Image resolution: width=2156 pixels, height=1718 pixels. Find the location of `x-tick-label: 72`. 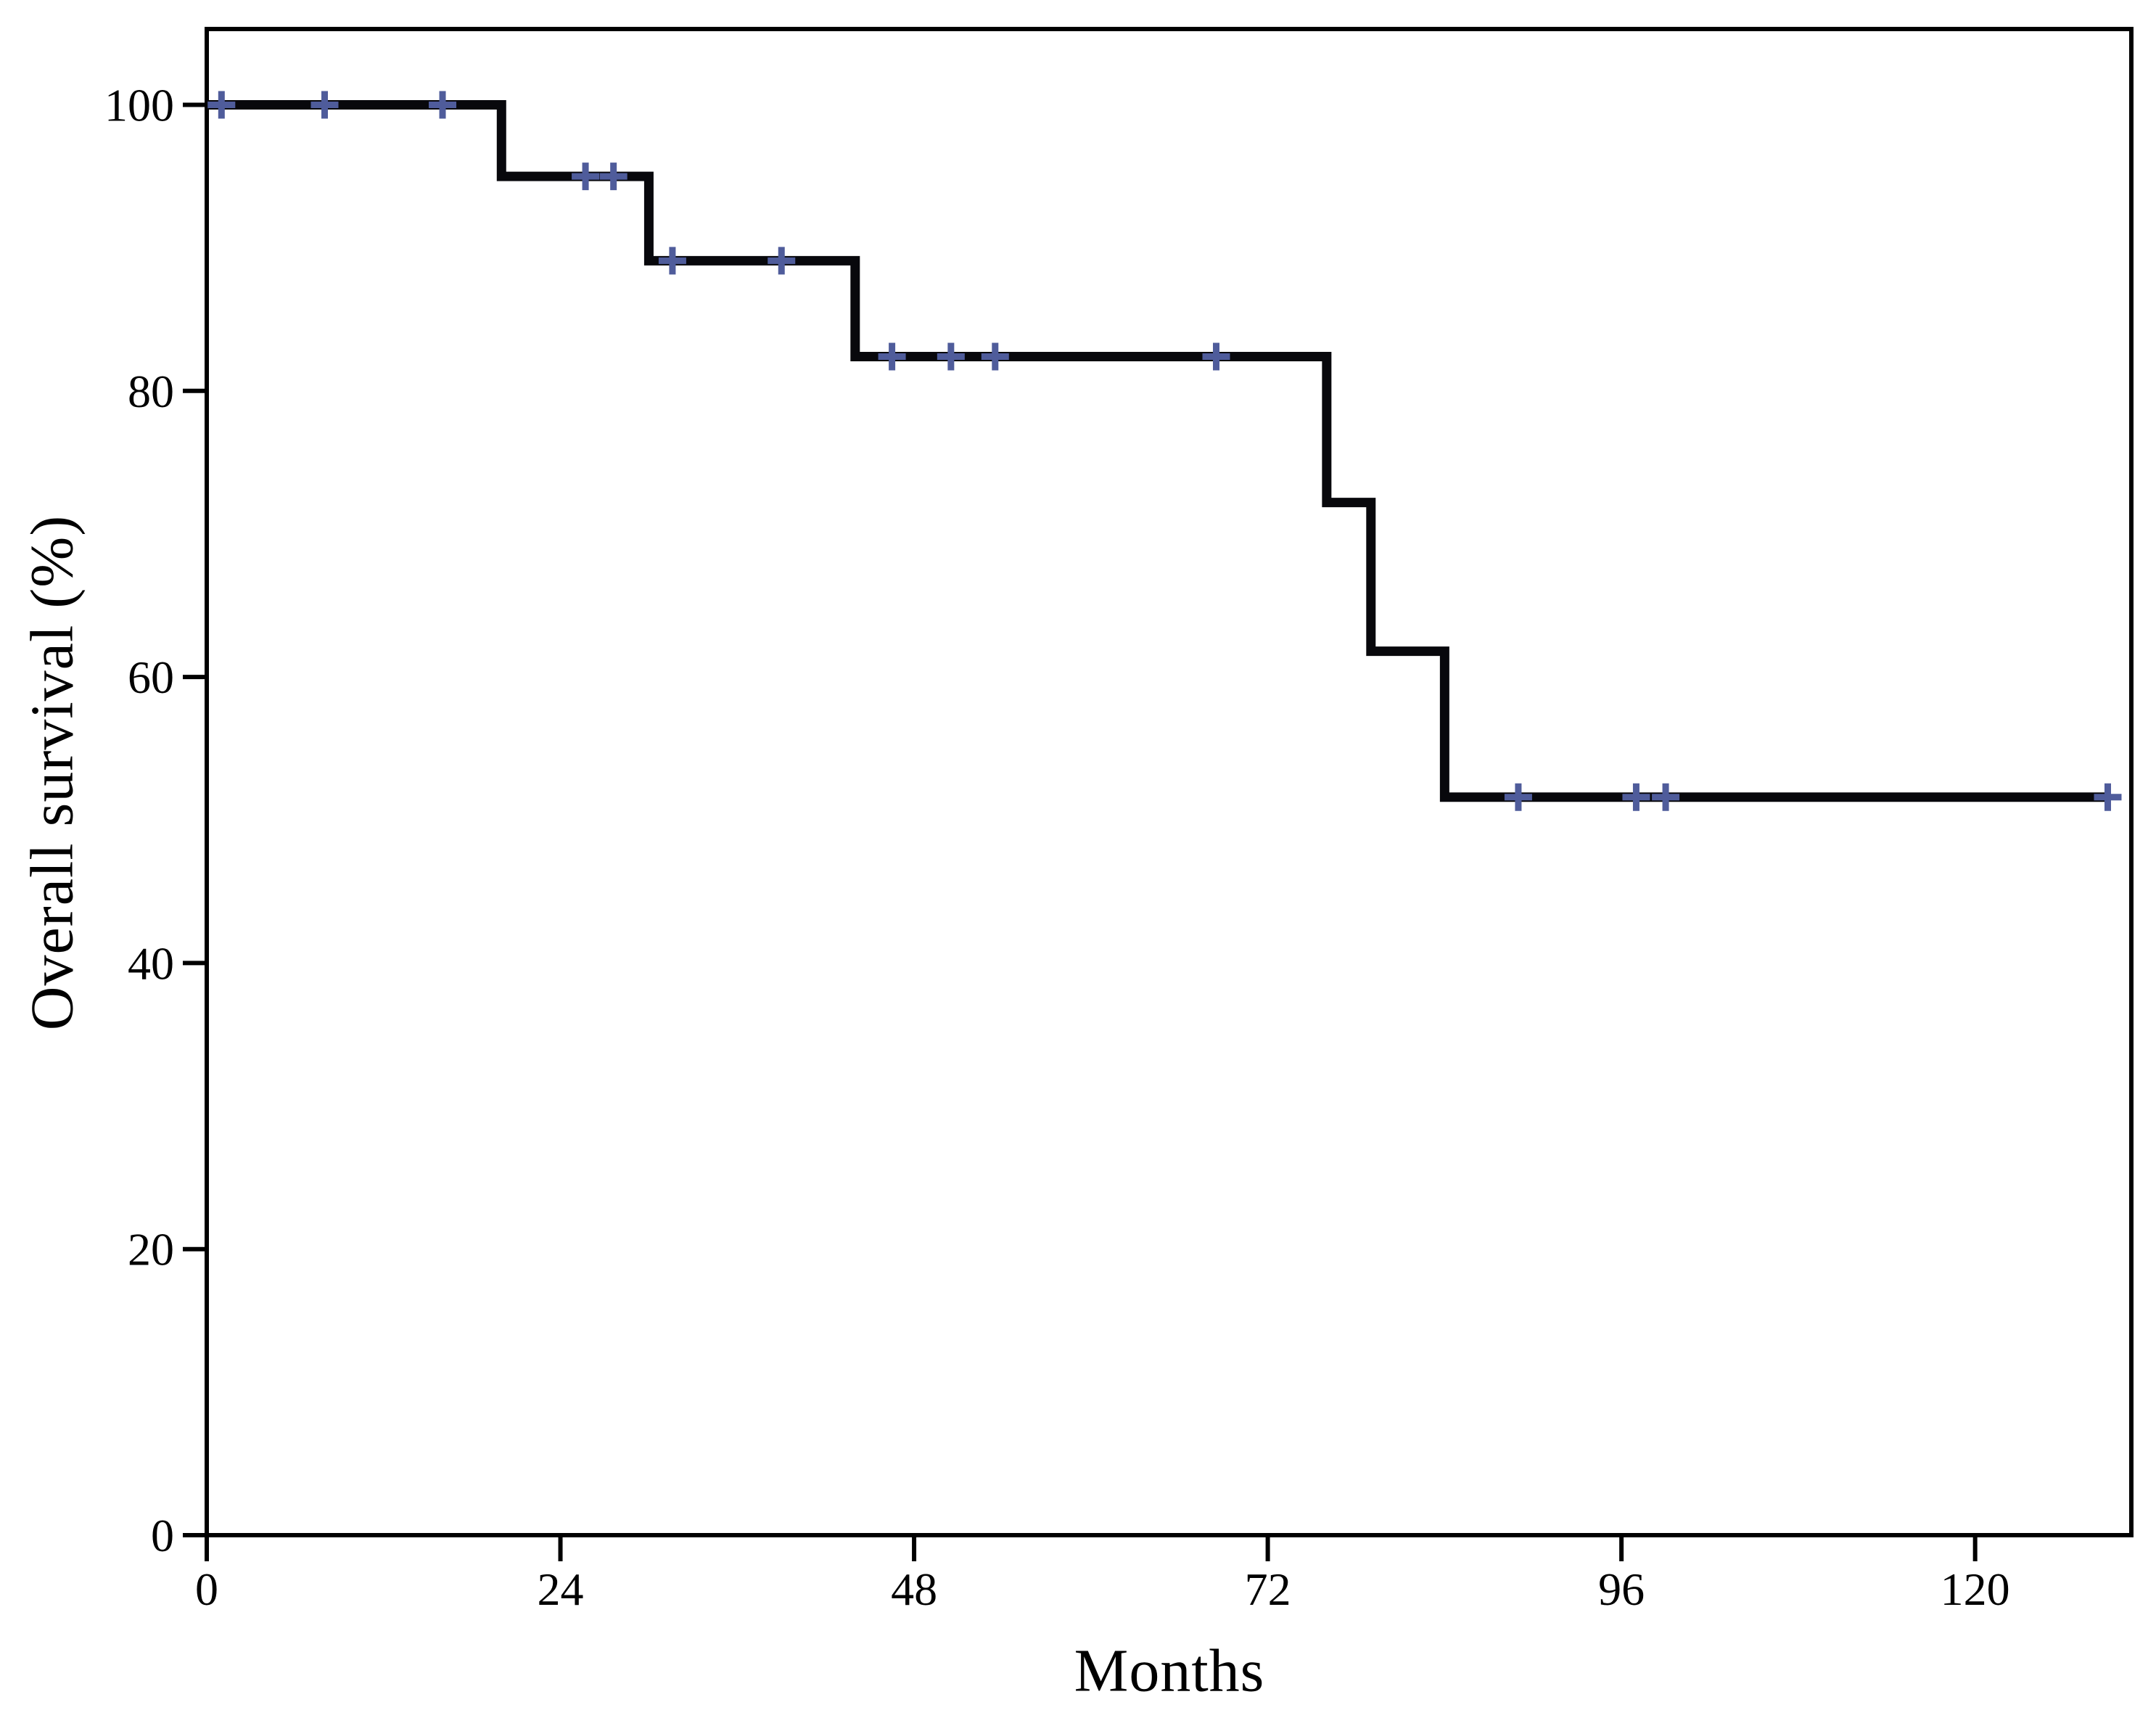

x-tick-label: 72 is located at coordinates (1268, 1589).